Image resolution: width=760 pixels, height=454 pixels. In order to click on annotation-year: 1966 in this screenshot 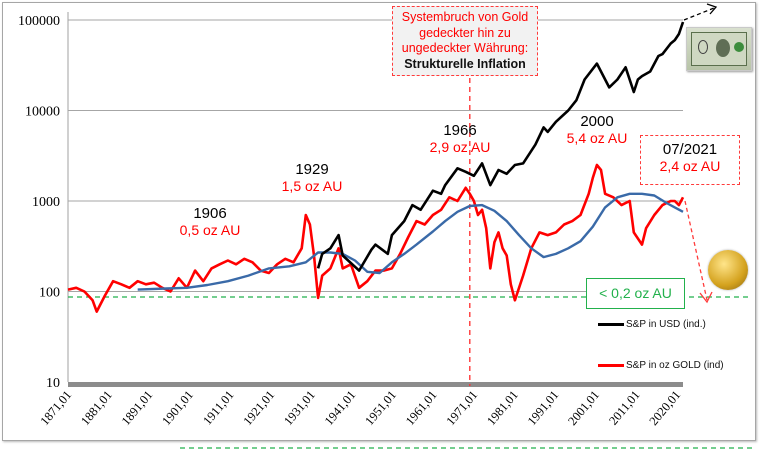, I will do `click(460, 130)`.